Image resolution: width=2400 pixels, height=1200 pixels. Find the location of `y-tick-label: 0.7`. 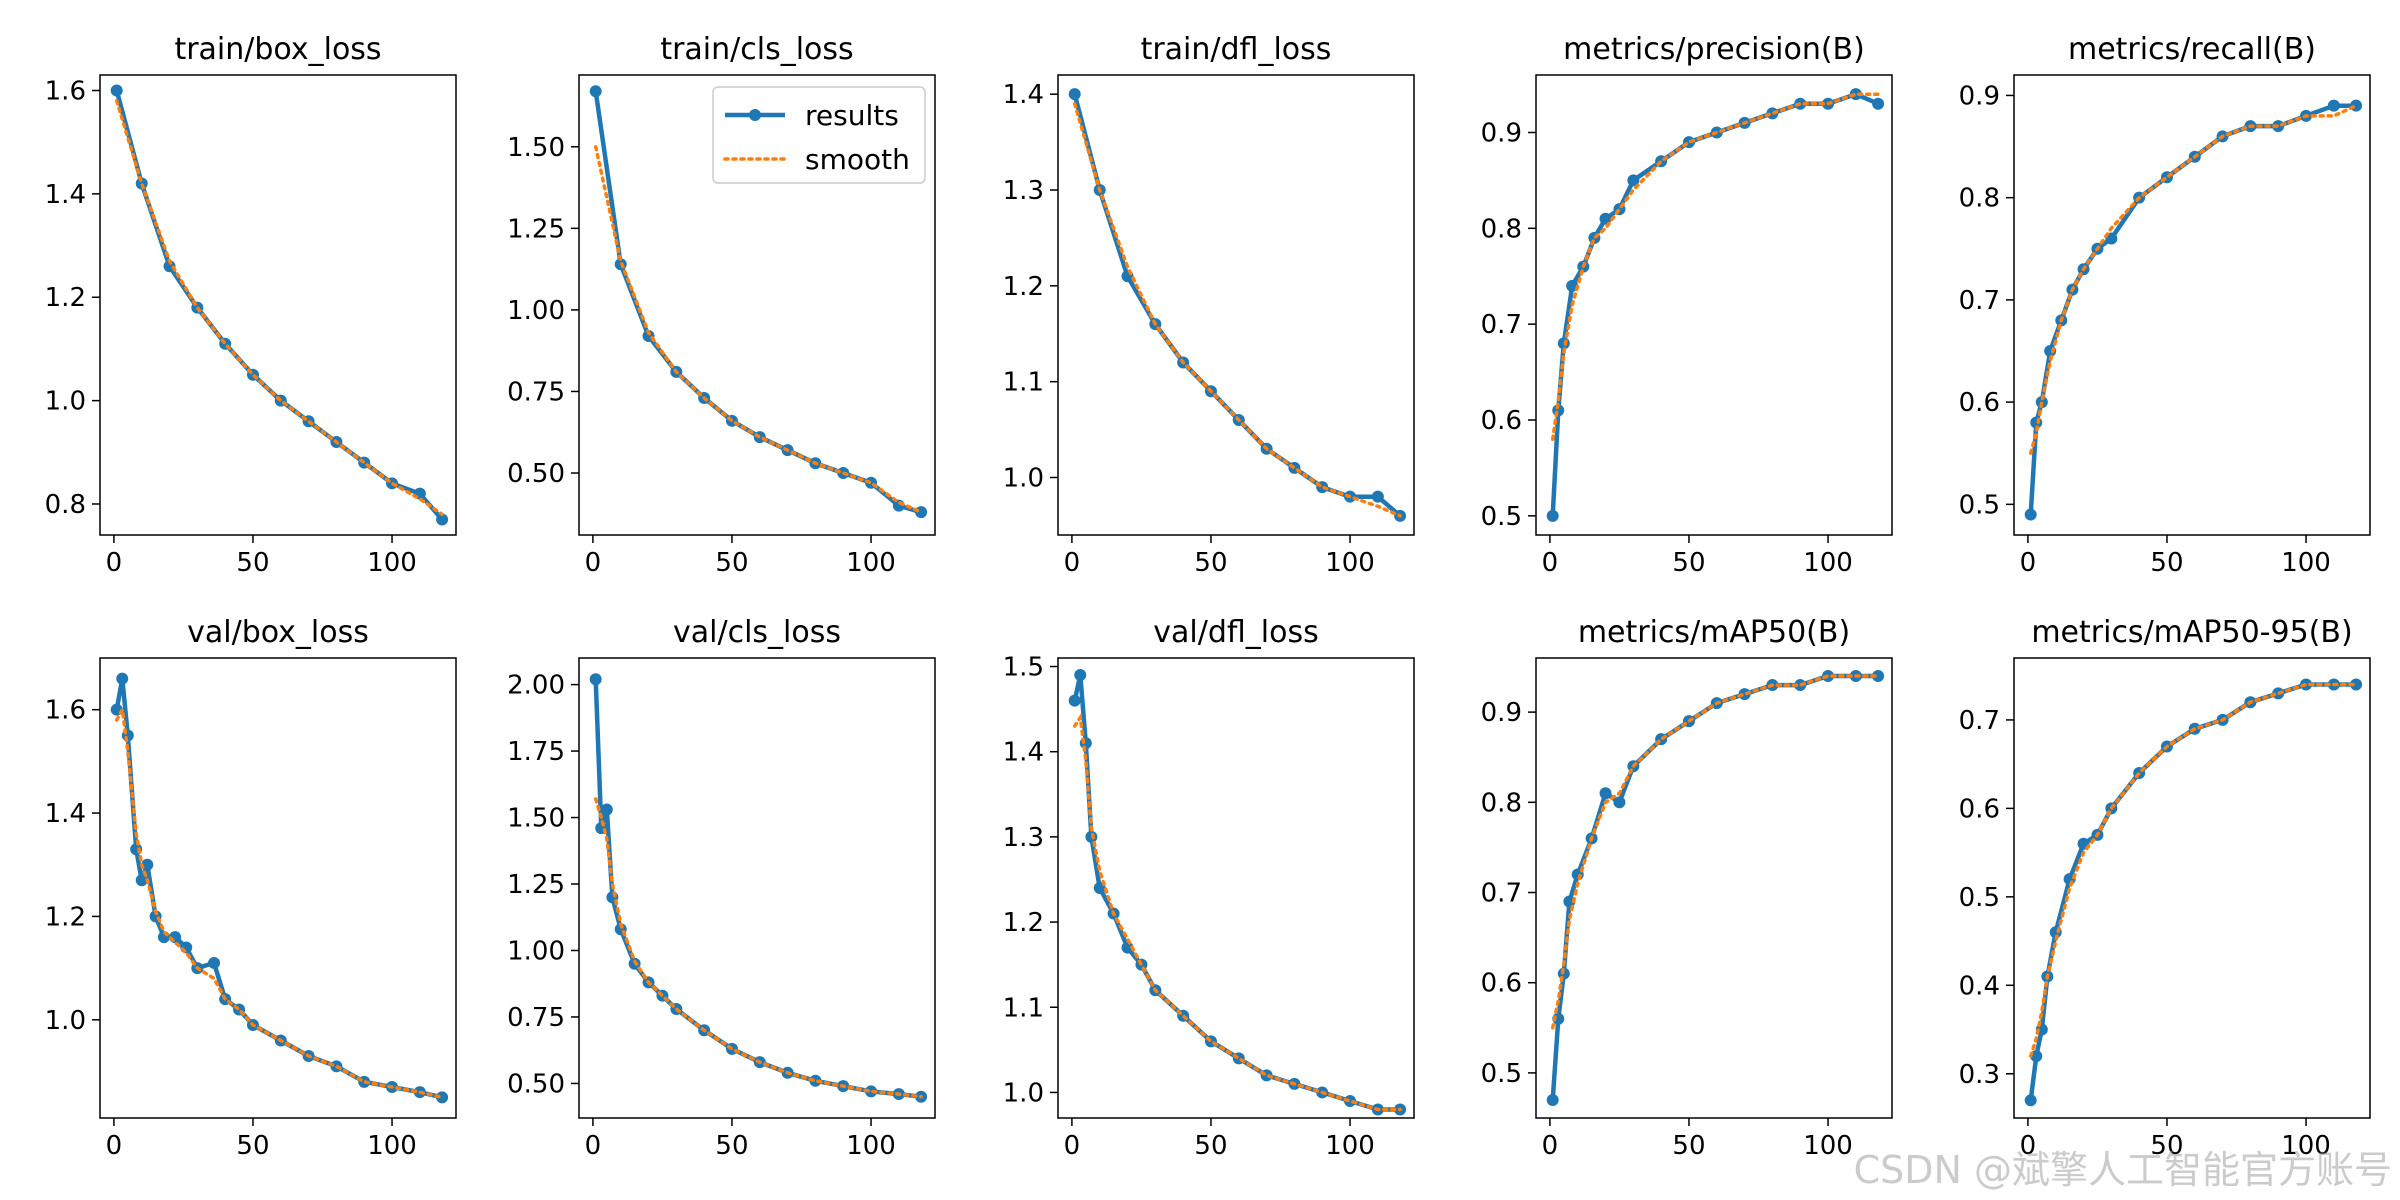

y-tick-label: 0.7 is located at coordinates (1979, 721).